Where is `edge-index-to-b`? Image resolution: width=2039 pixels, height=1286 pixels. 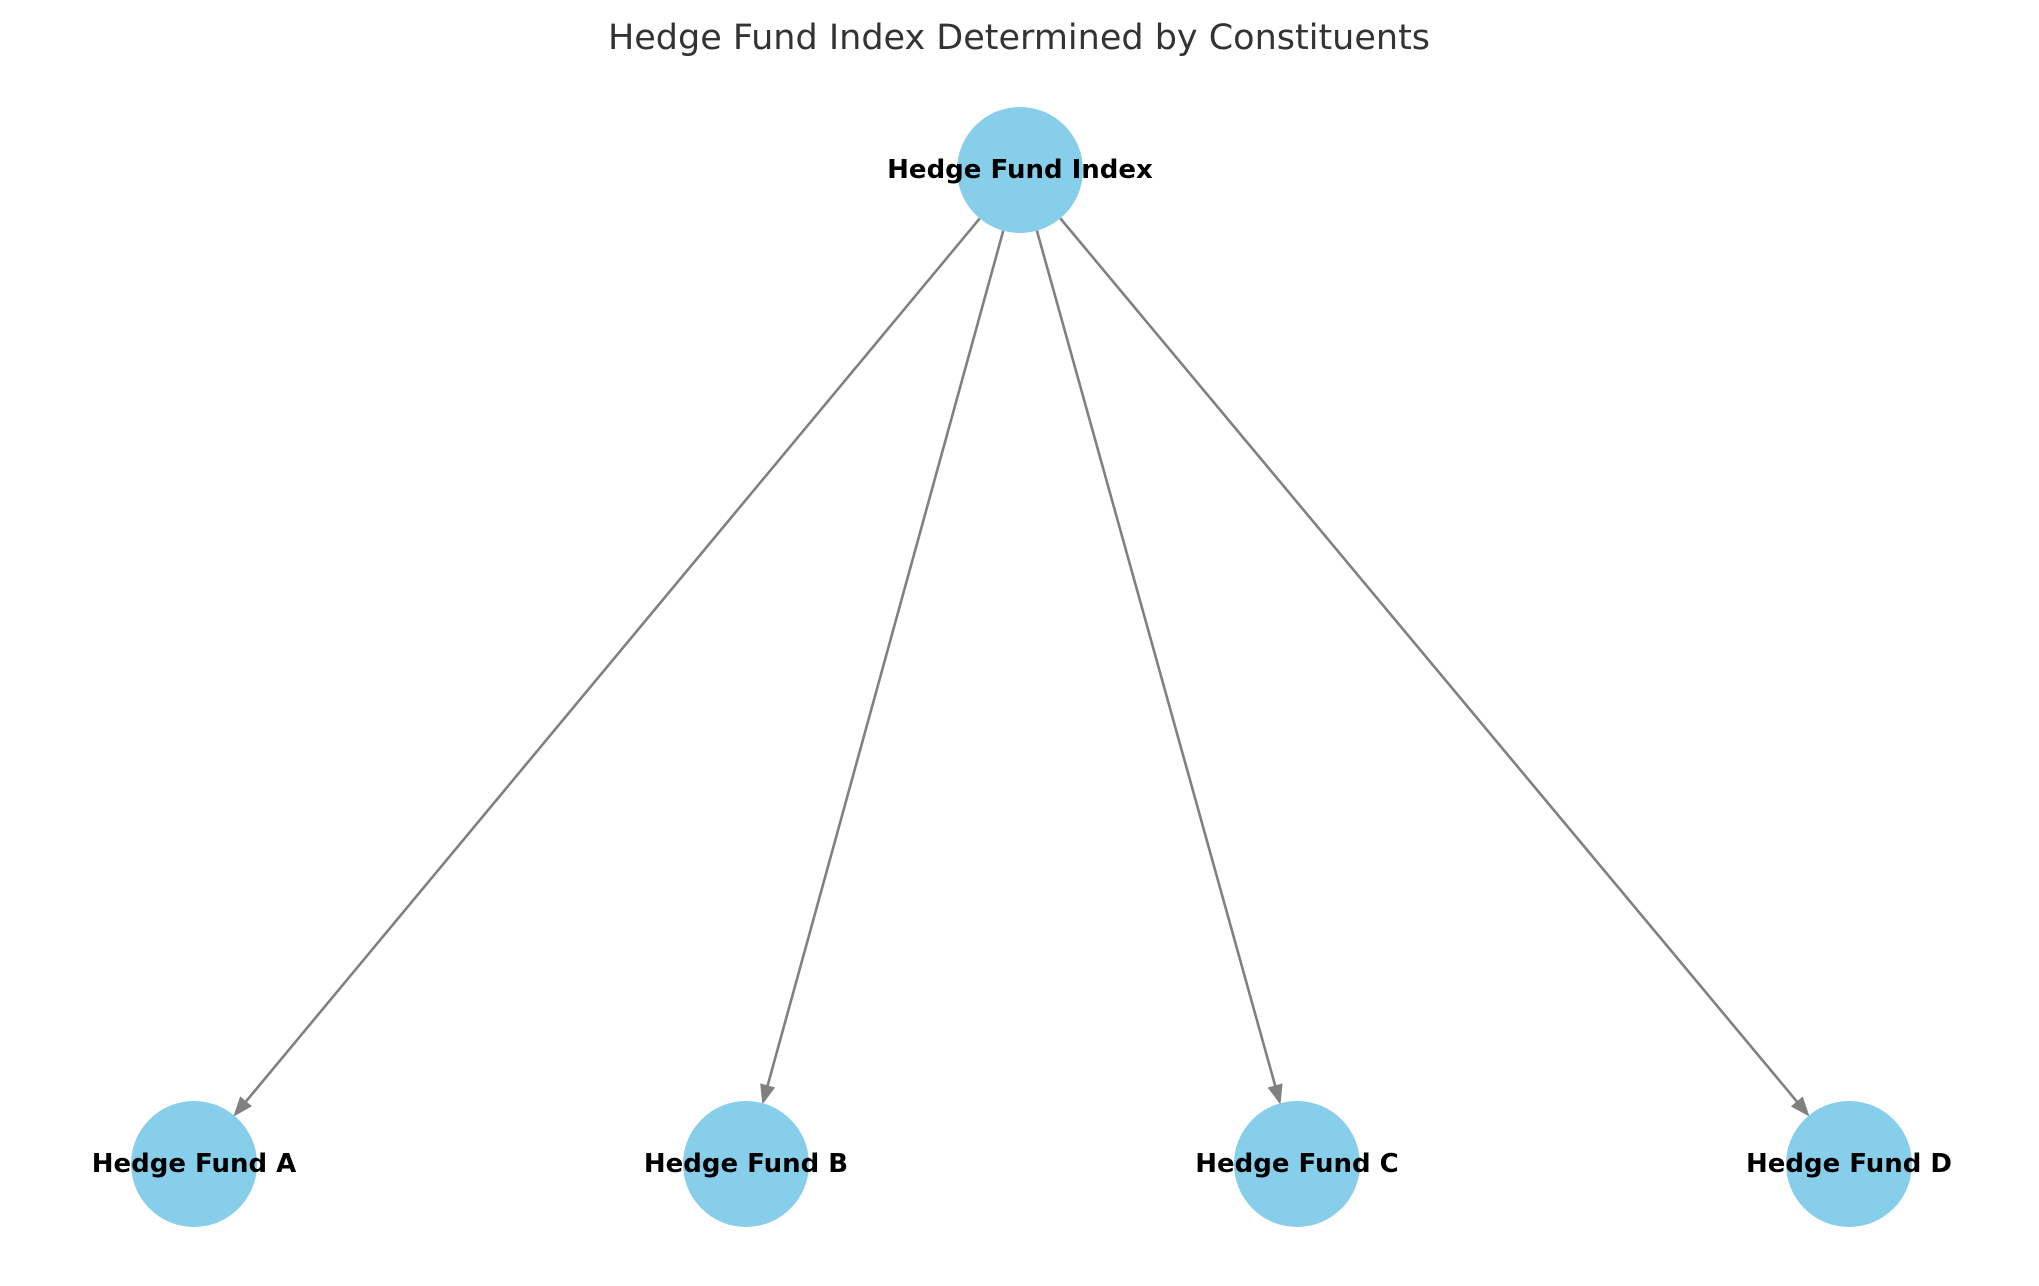
edge-index-to-b is located at coordinates (882, 667).